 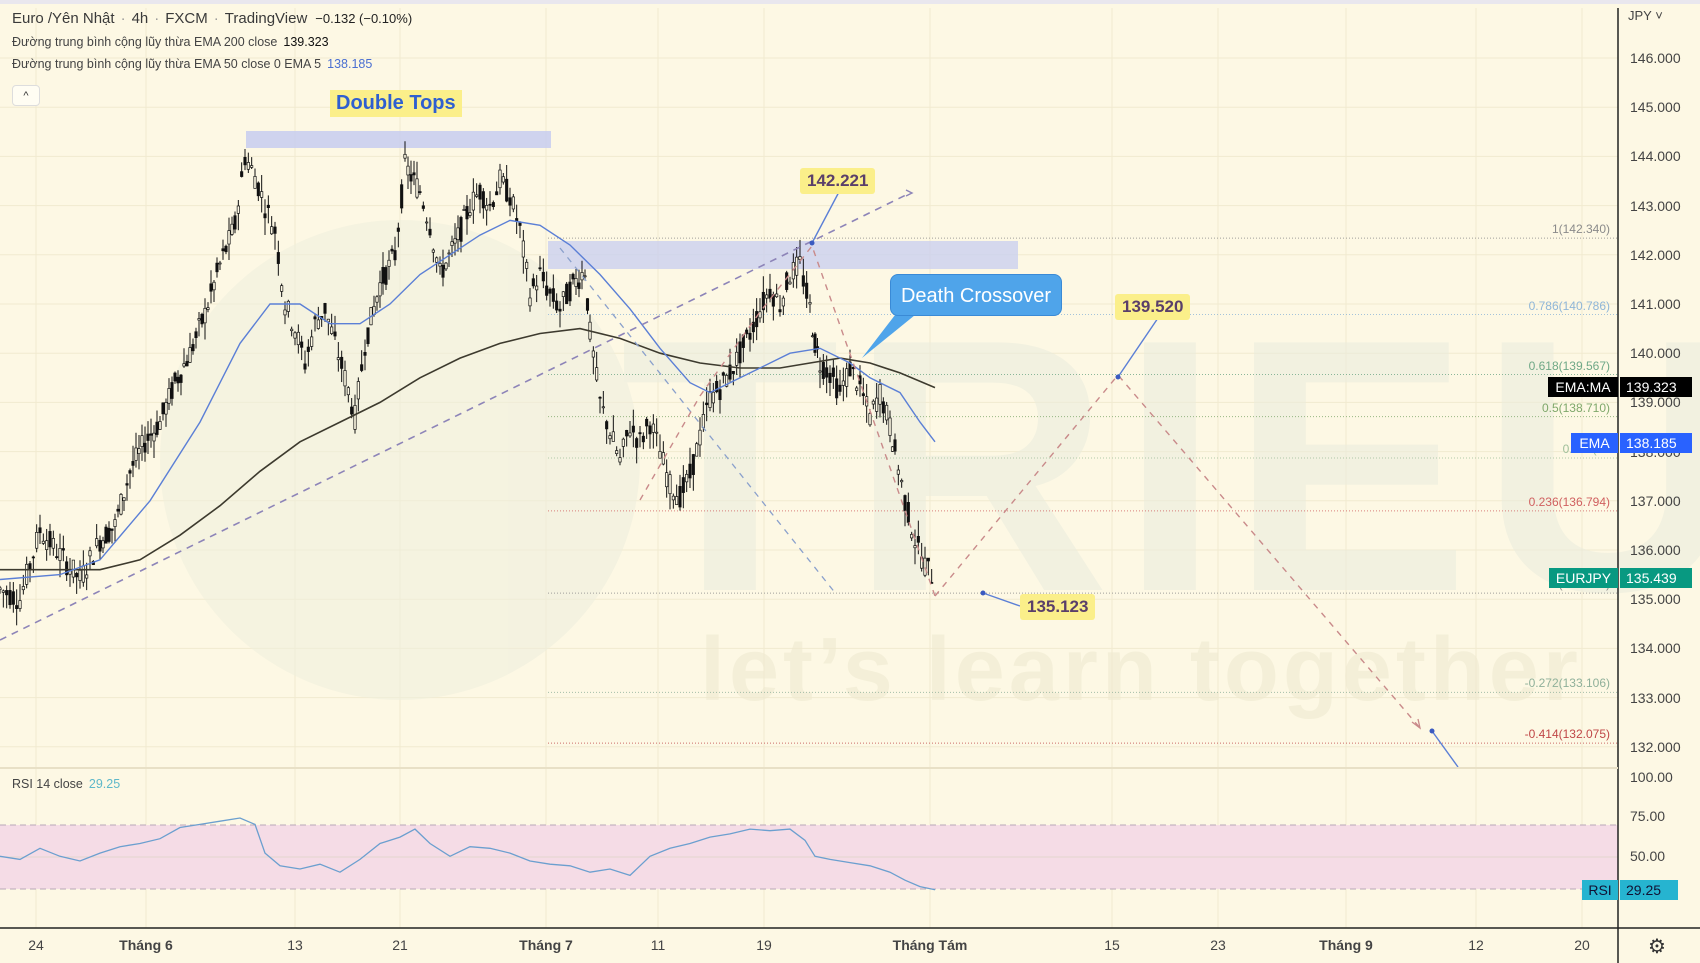 I want to click on rsi-line, so click(x=468, y=854).